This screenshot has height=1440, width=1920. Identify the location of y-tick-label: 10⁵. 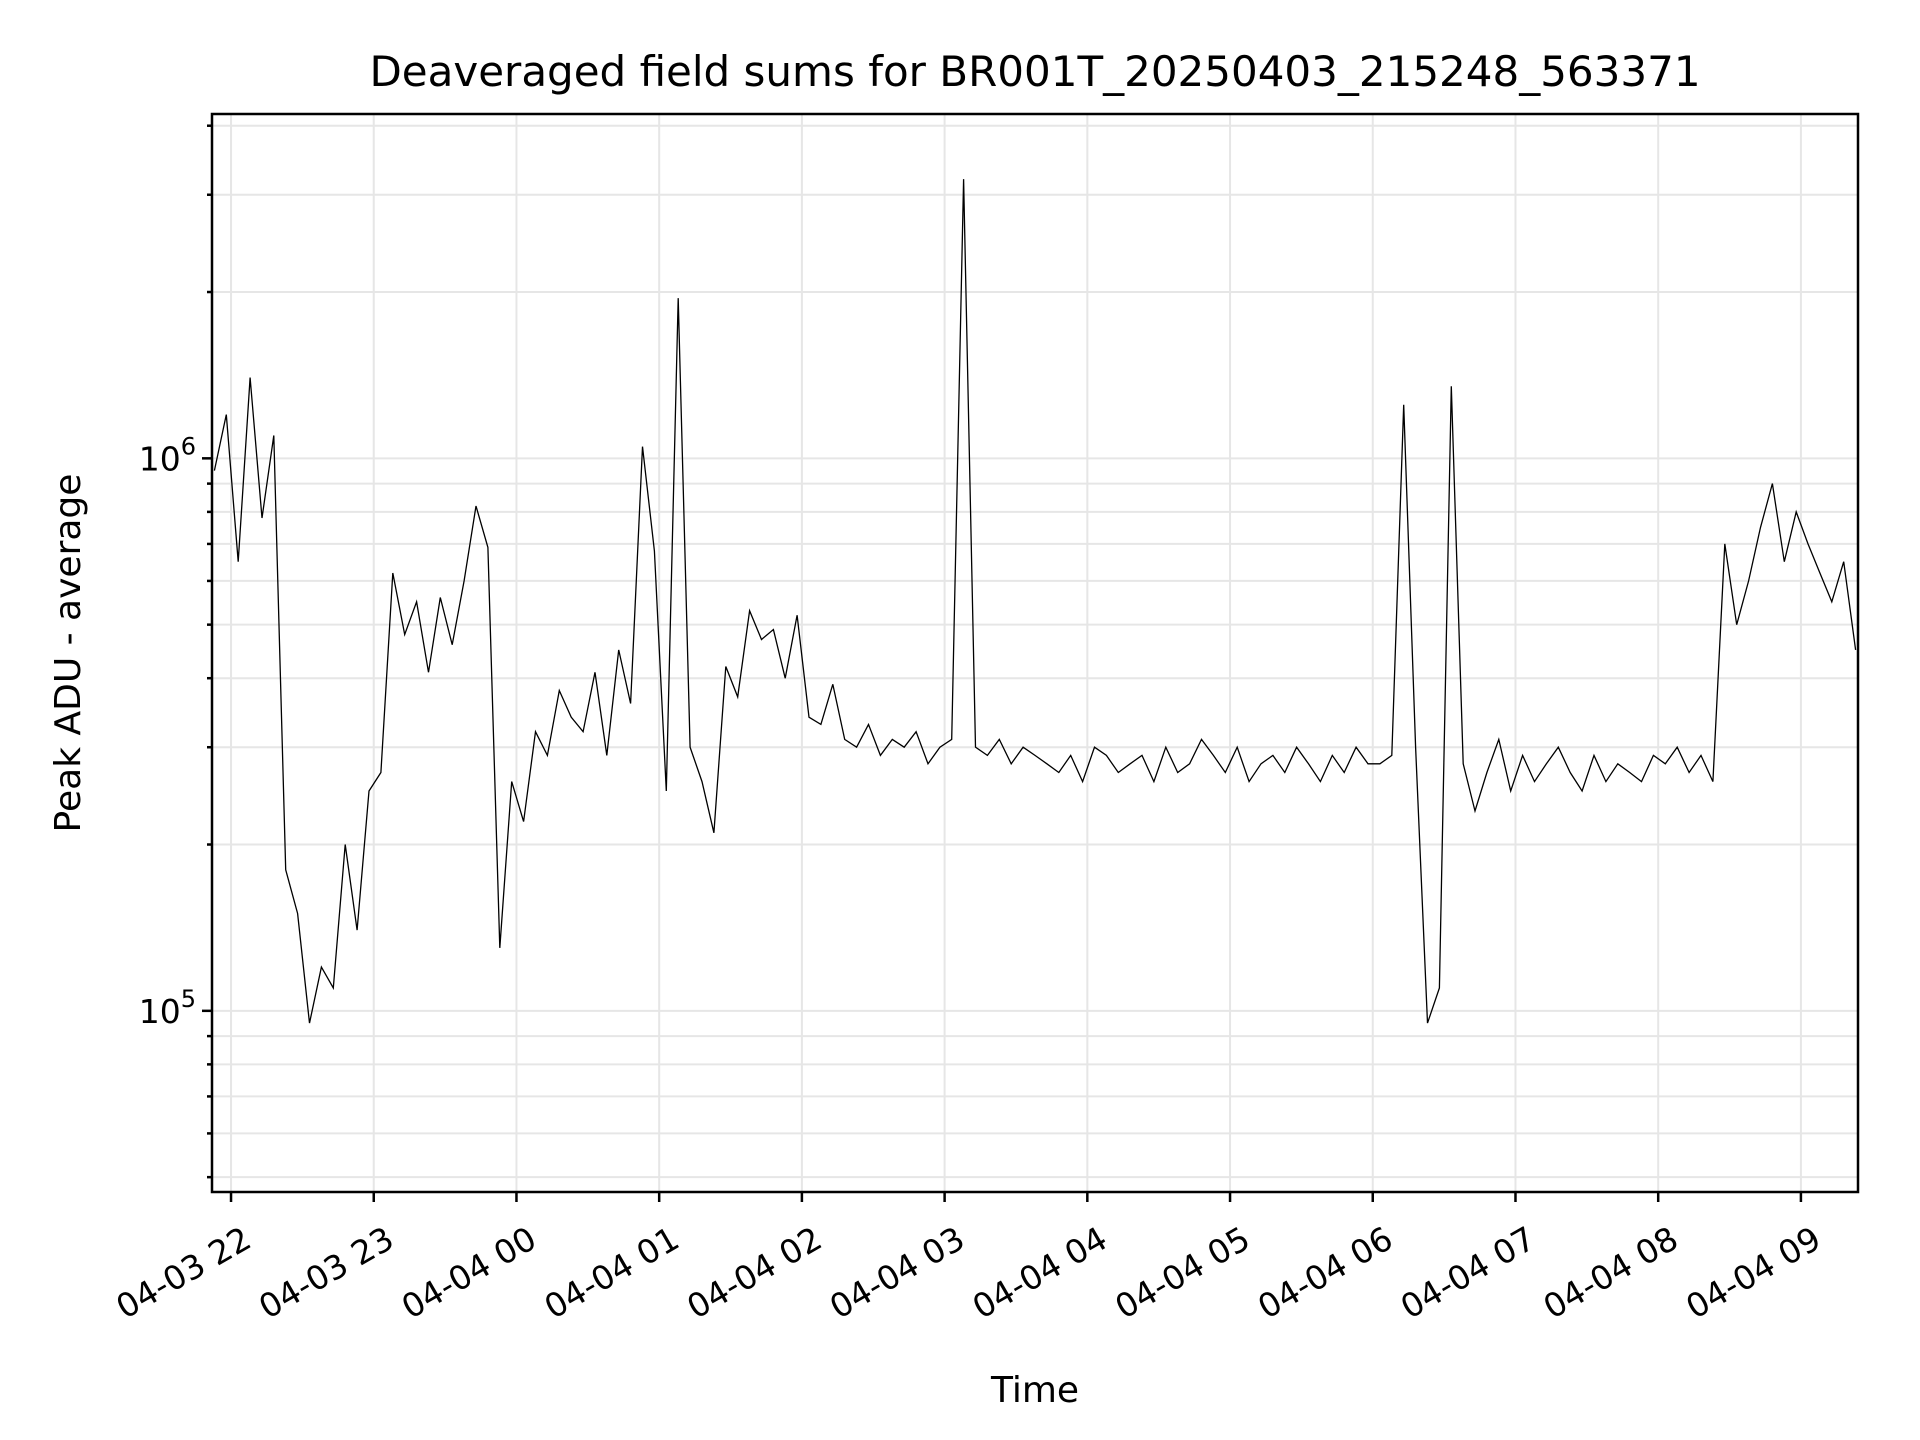
(167, 1008).